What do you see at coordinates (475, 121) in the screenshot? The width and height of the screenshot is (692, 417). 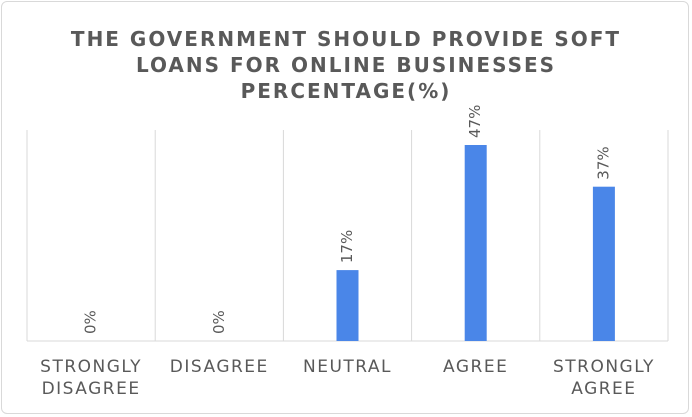 I see `data-label-3: 47%` at bounding box center [475, 121].